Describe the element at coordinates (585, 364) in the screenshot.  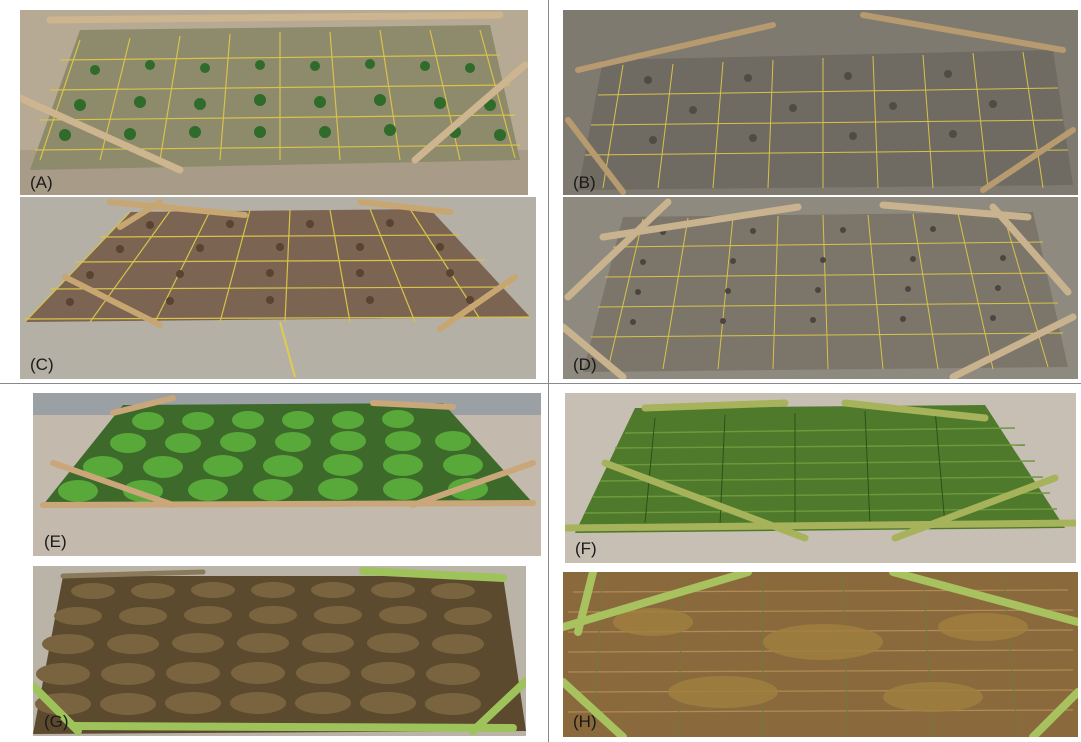
I see `panel-label-d: (D)` at that location.